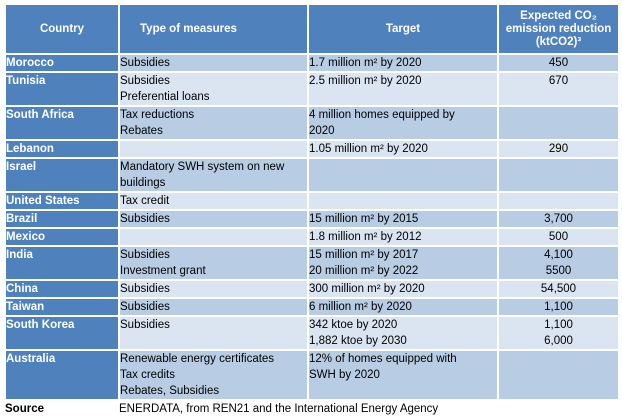  What do you see at coordinates (558, 341) in the screenshot?
I see `reduction-cell-line: 6,000` at bounding box center [558, 341].